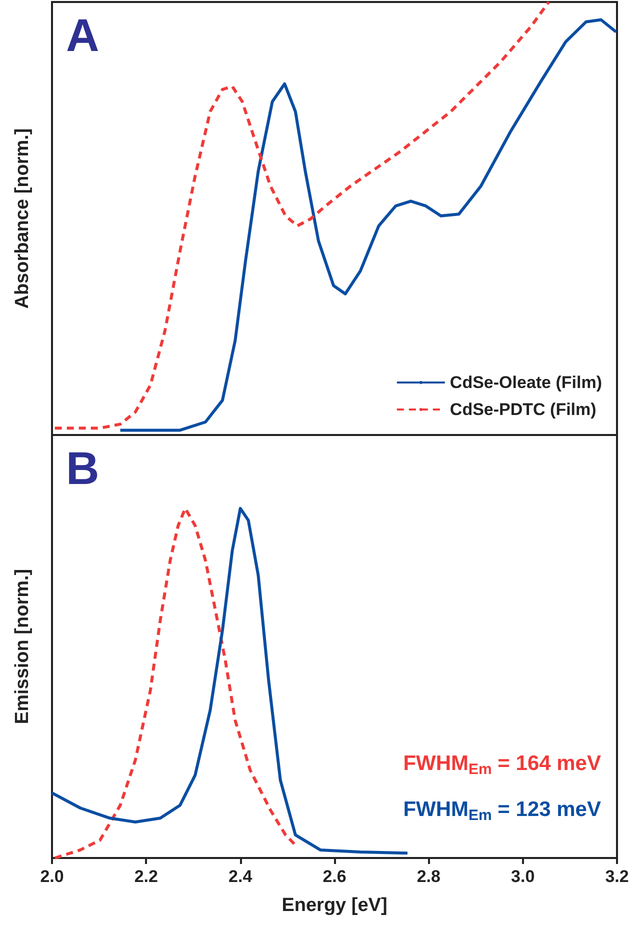 The height and width of the screenshot is (932, 641). Describe the element at coordinates (22, 646) in the screenshot. I see `y-axis-title: Emission [norm.]` at that location.